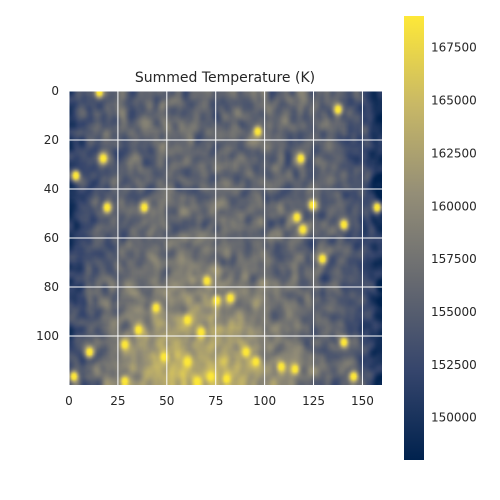  What do you see at coordinates (454, 259) in the screenshot?
I see `colorbar-tick-label: 157500` at bounding box center [454, 259].